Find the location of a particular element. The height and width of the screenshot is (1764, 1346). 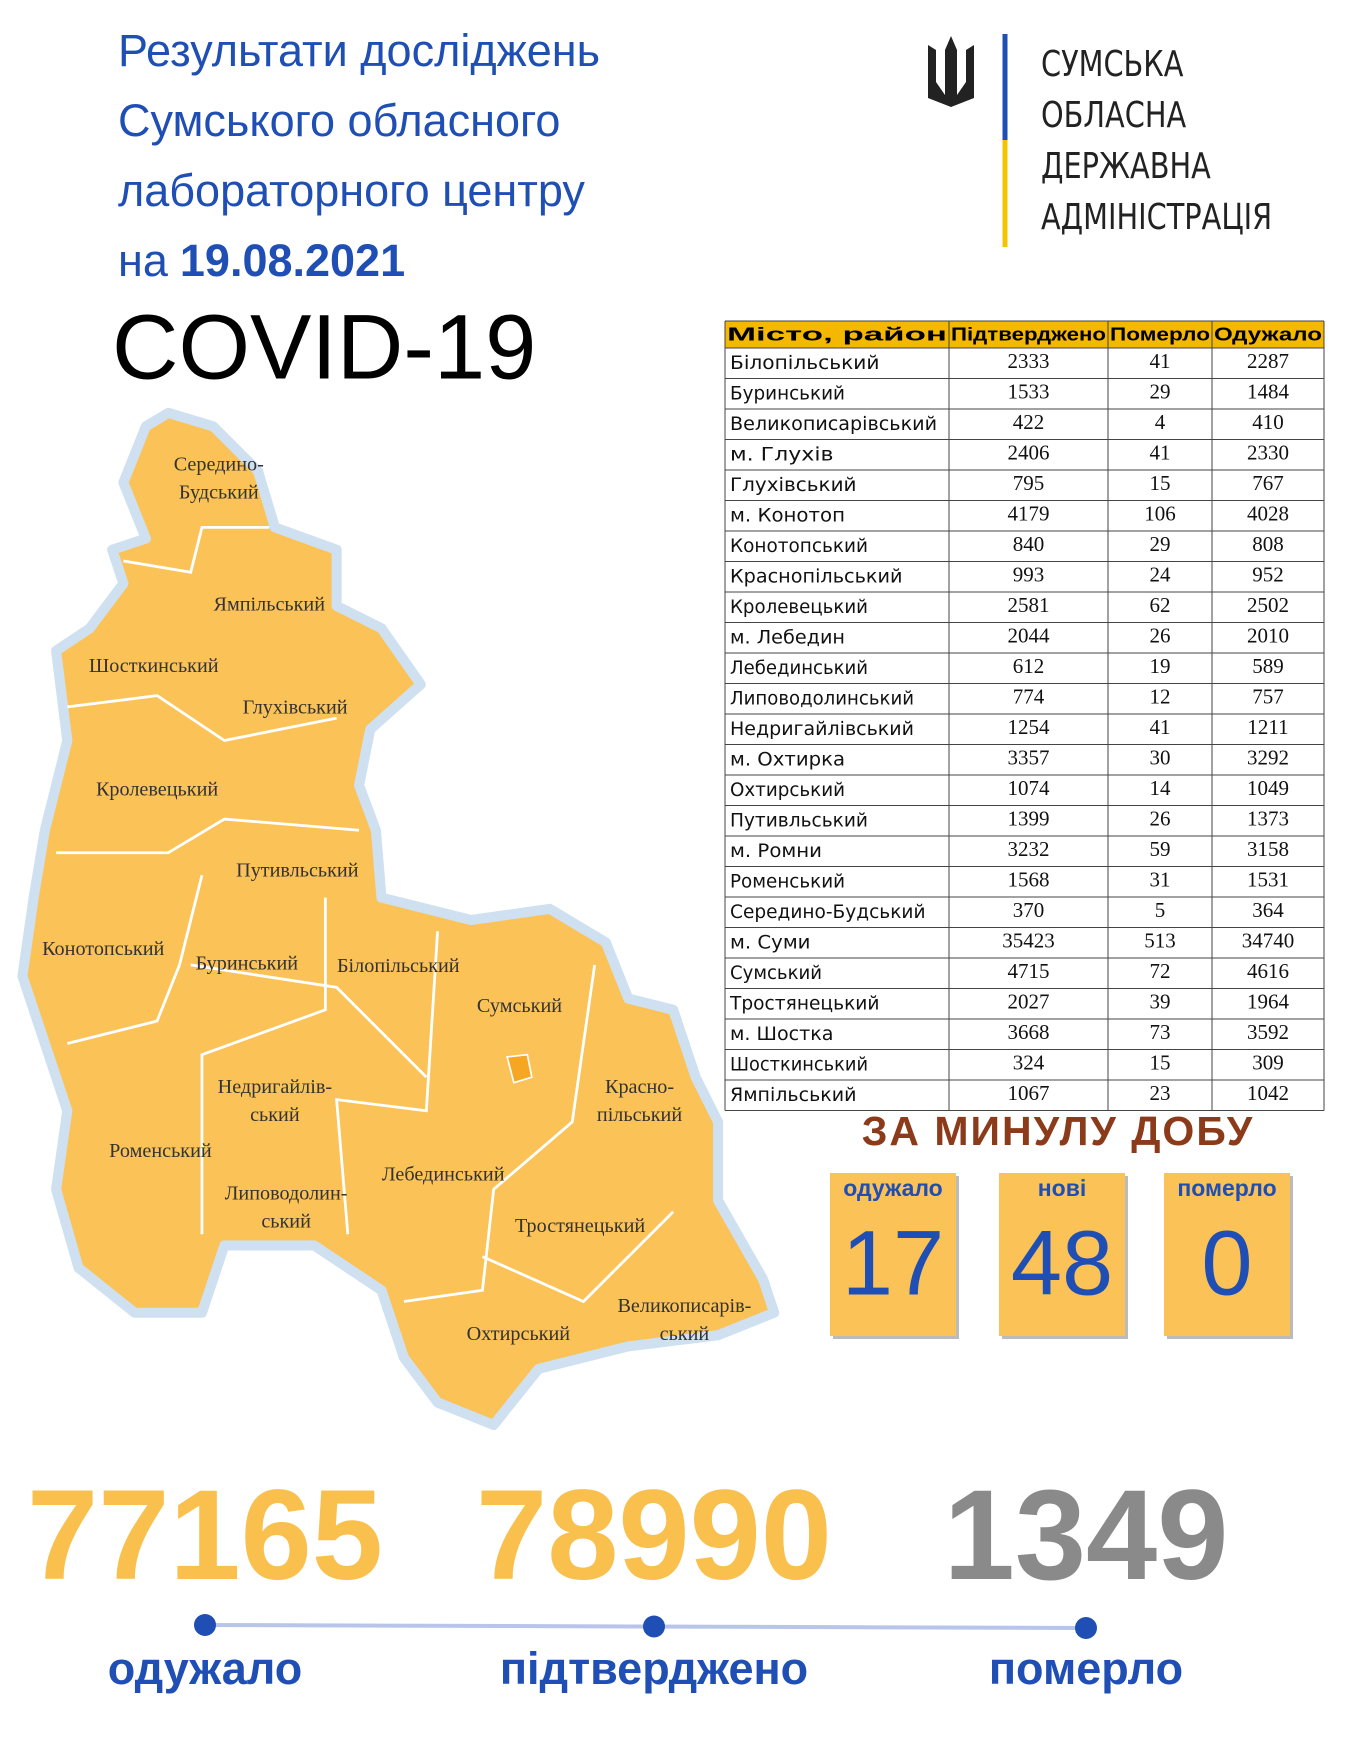

district-label: пільський is located at coordinates (639, 1115).